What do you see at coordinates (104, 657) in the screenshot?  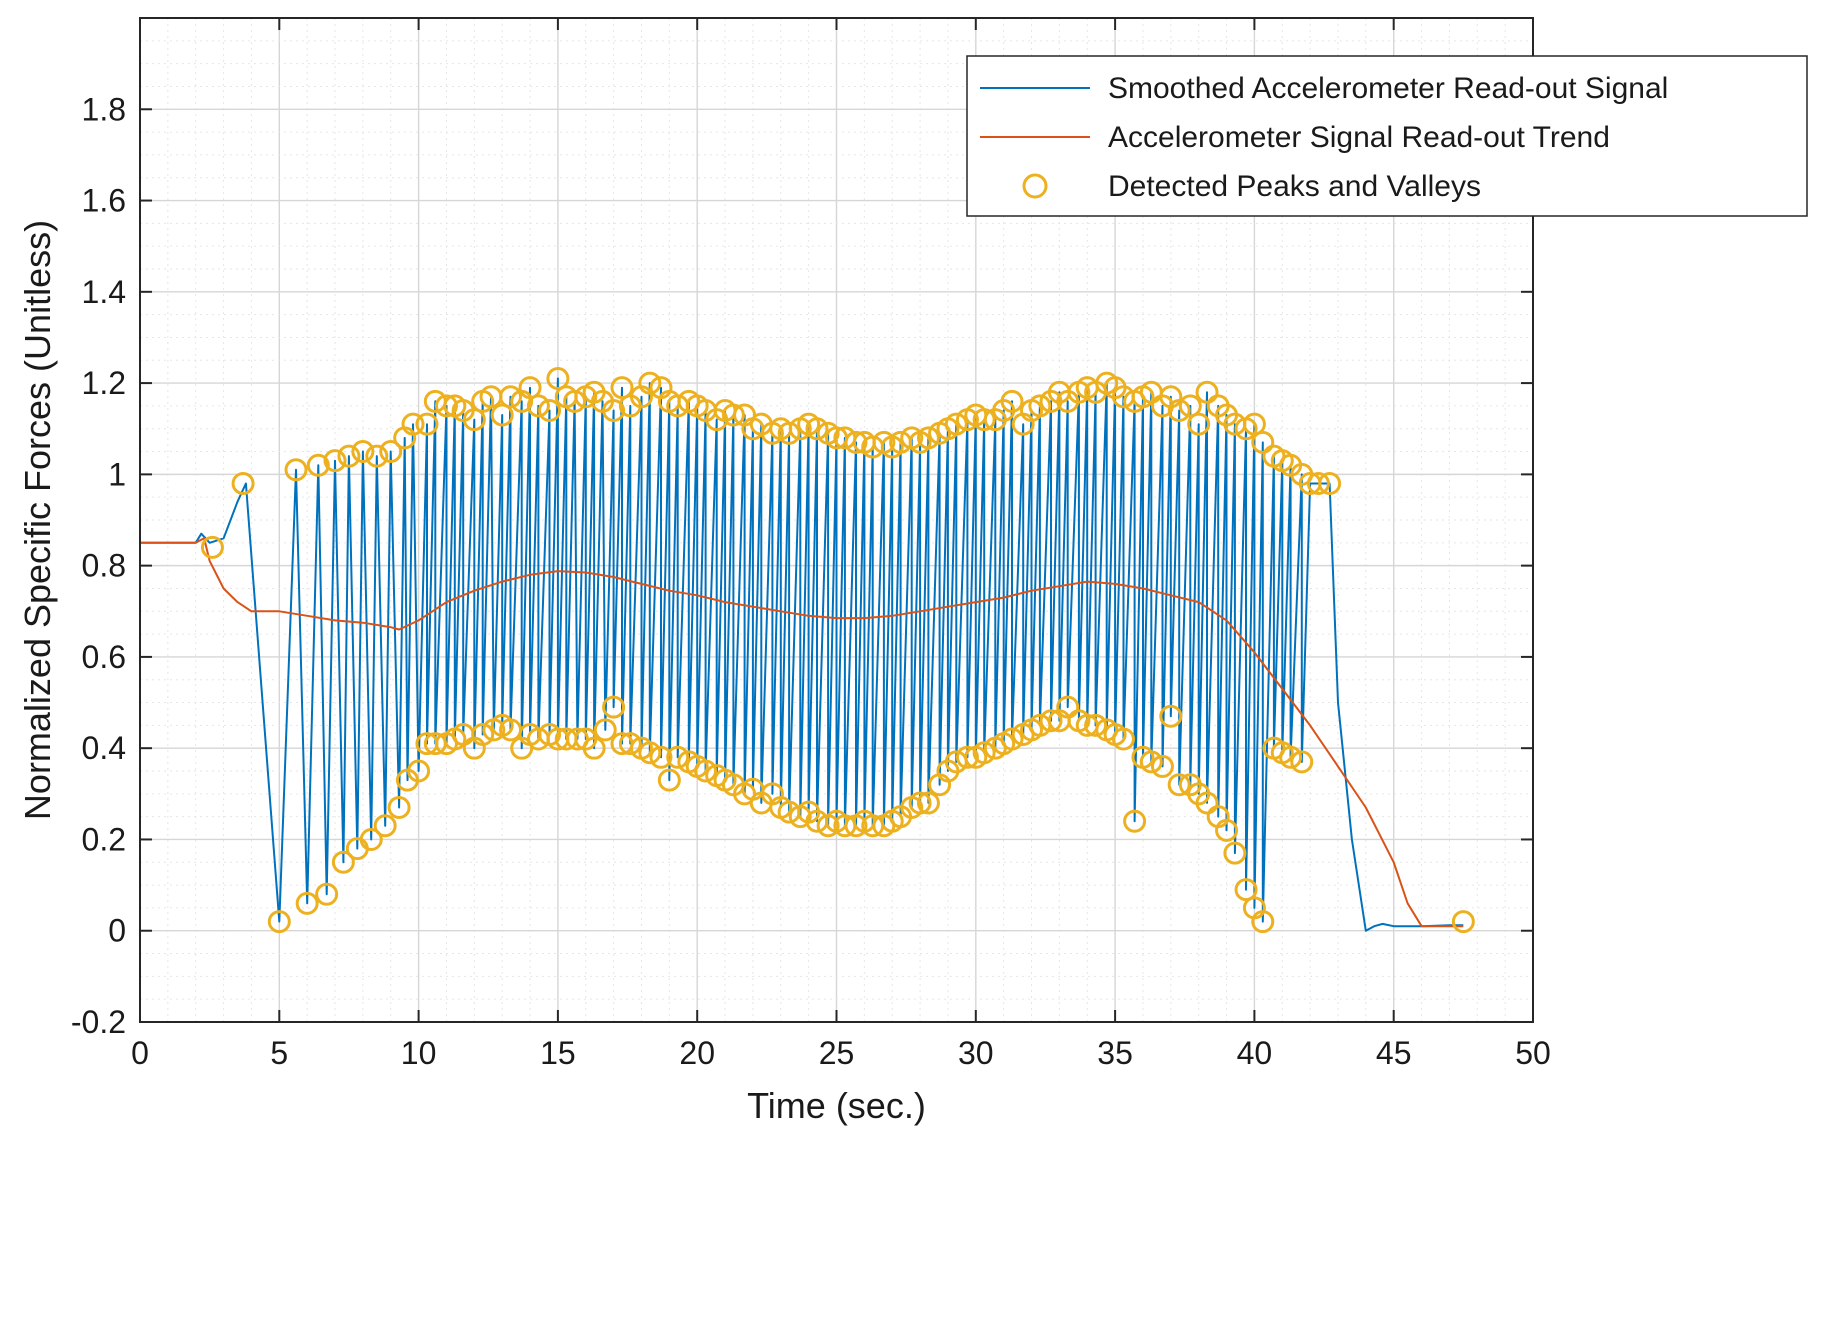 I see `y-tick-label: 0.6` at bounding box center [104, 657].